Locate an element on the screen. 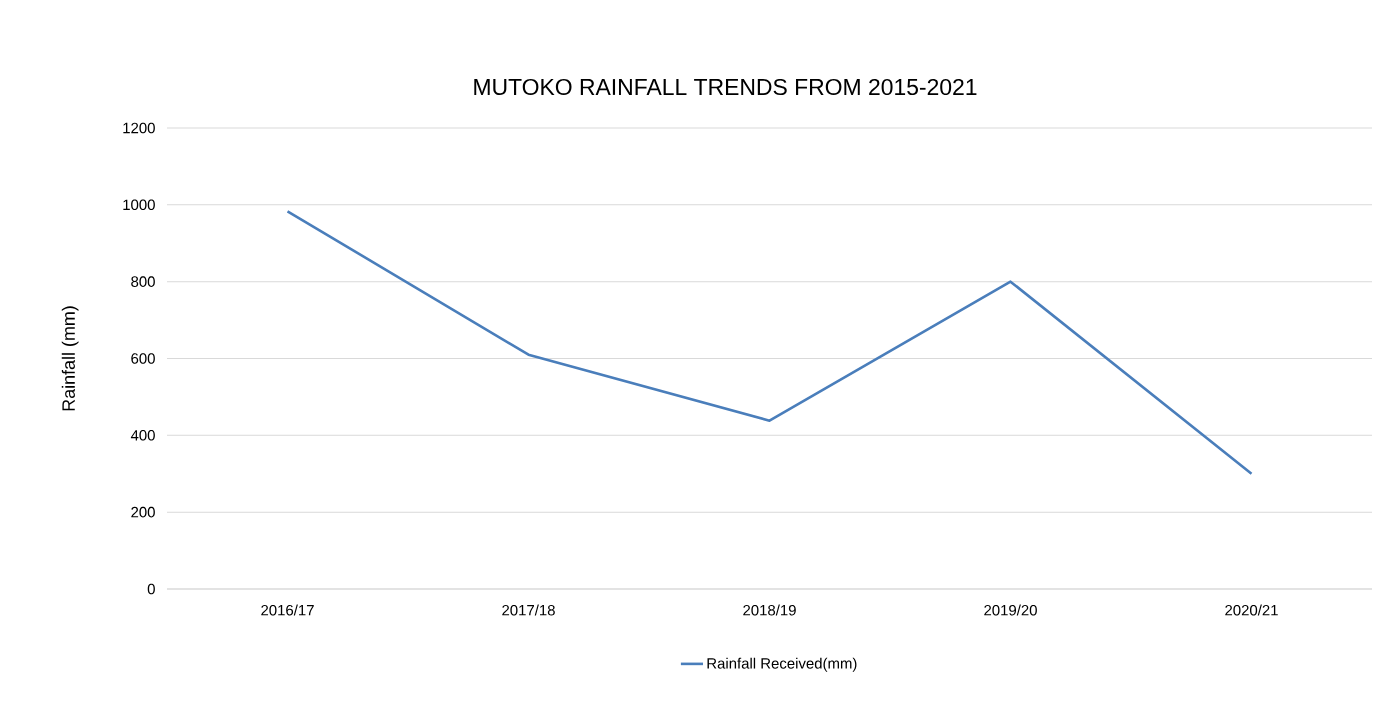 The image size is (1396, 715). chart-title: MUTOKO RAINFALL TRENDS FROM 2015-2021 is located at coordinates (725, 87).